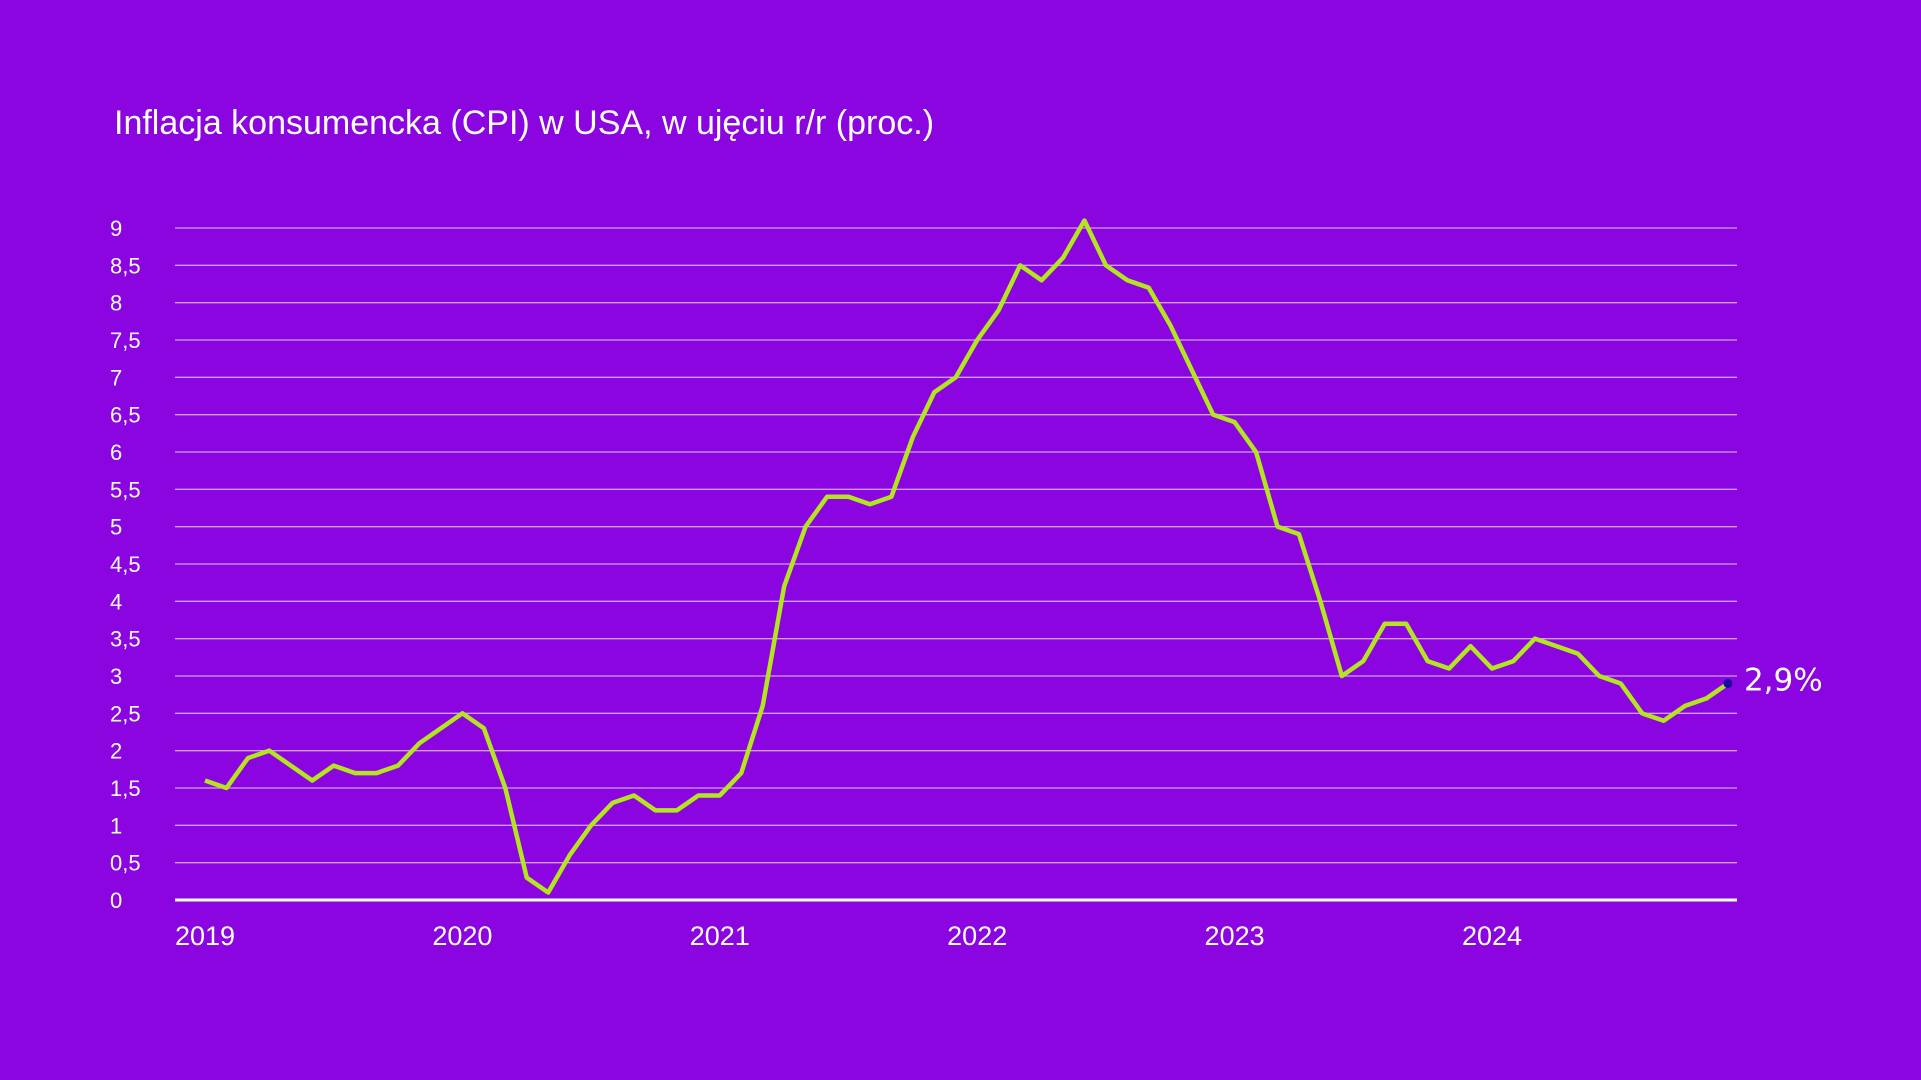 This screenshot has width=1921, height=1080. Describe the element at coordinates (116, 751) in the screenshot. I see `y-tick-label: 2` at that location.